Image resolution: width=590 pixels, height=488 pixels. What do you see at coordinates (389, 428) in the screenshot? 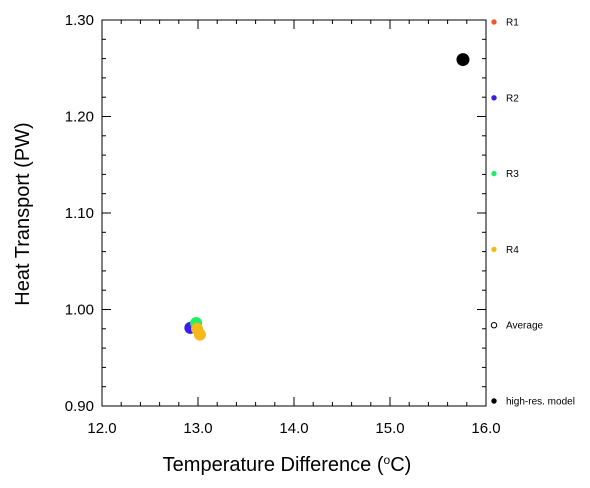
I see `x-tick-label: 15.0` at bounding box center [389, 428].